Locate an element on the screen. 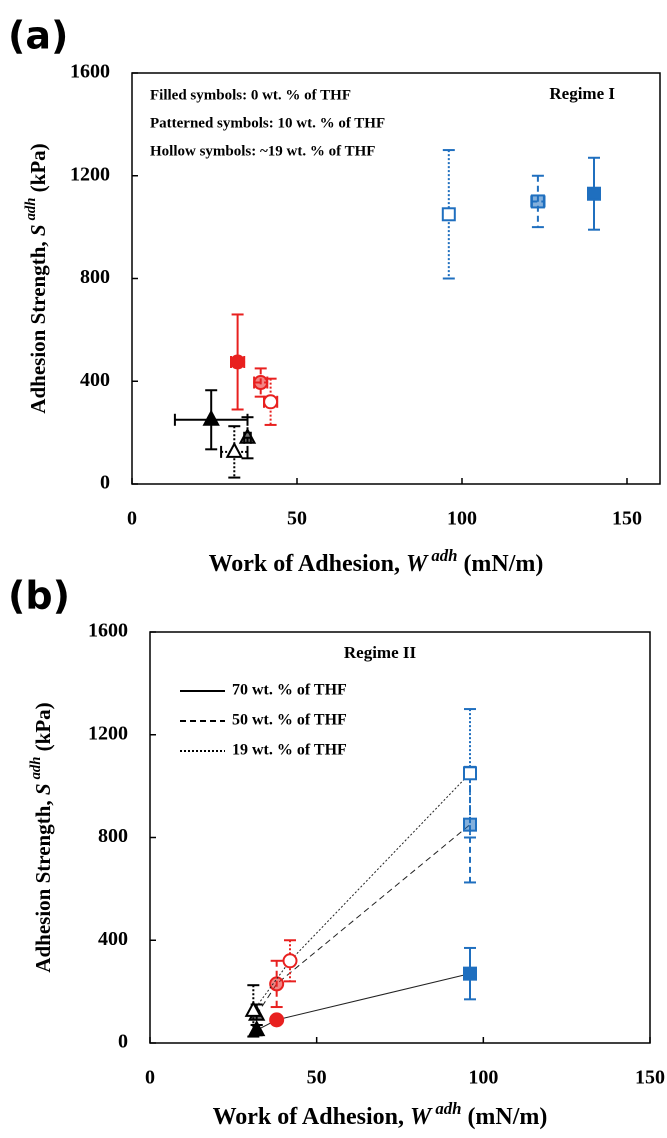  legend-label: 19 wt. % of THF is located at coordinates (289, 750).